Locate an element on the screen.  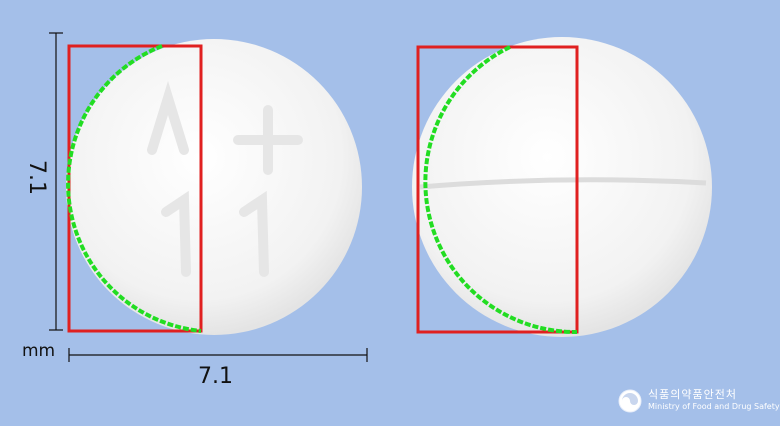
agency-emblem-icon is located at coordinates (630, 401).